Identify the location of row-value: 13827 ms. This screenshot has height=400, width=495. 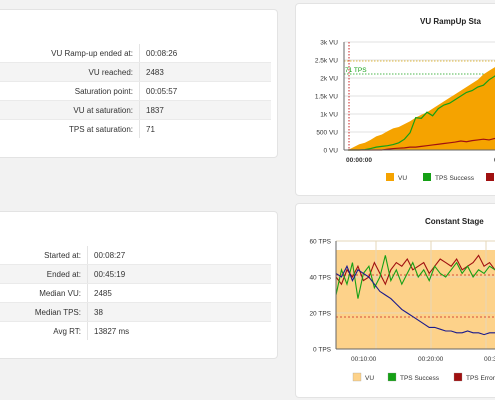
(108, 331).